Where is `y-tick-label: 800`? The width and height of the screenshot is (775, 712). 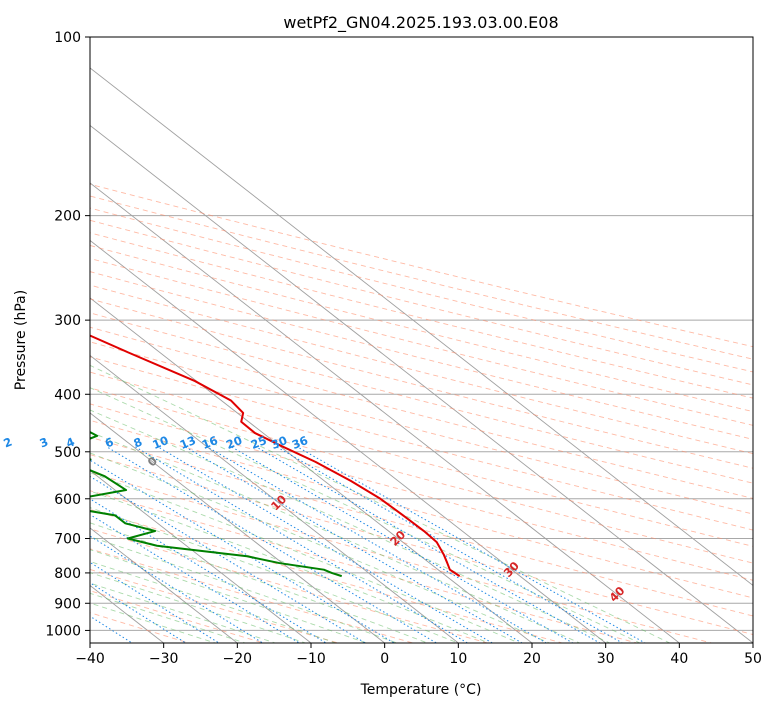
y-tick-label: 800 is located at coordinates (67, 574).